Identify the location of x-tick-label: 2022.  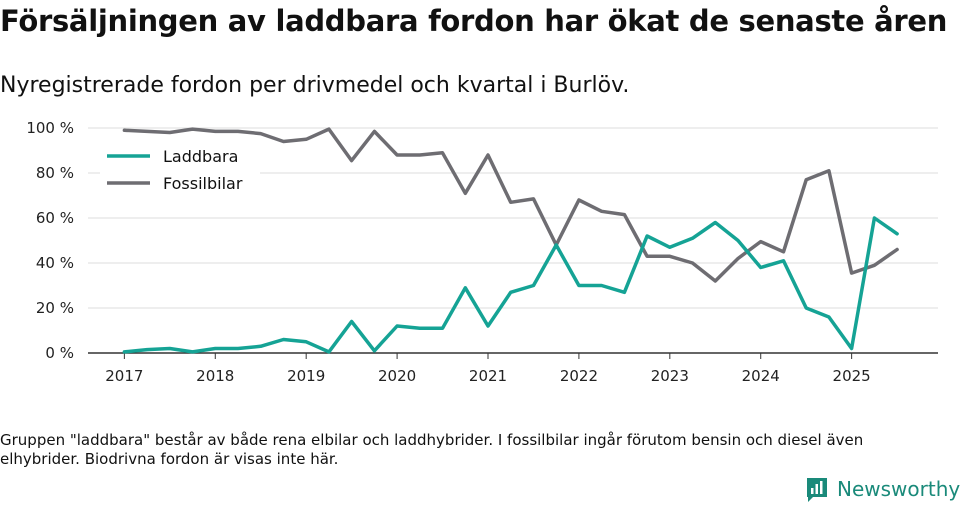
(579, 376).